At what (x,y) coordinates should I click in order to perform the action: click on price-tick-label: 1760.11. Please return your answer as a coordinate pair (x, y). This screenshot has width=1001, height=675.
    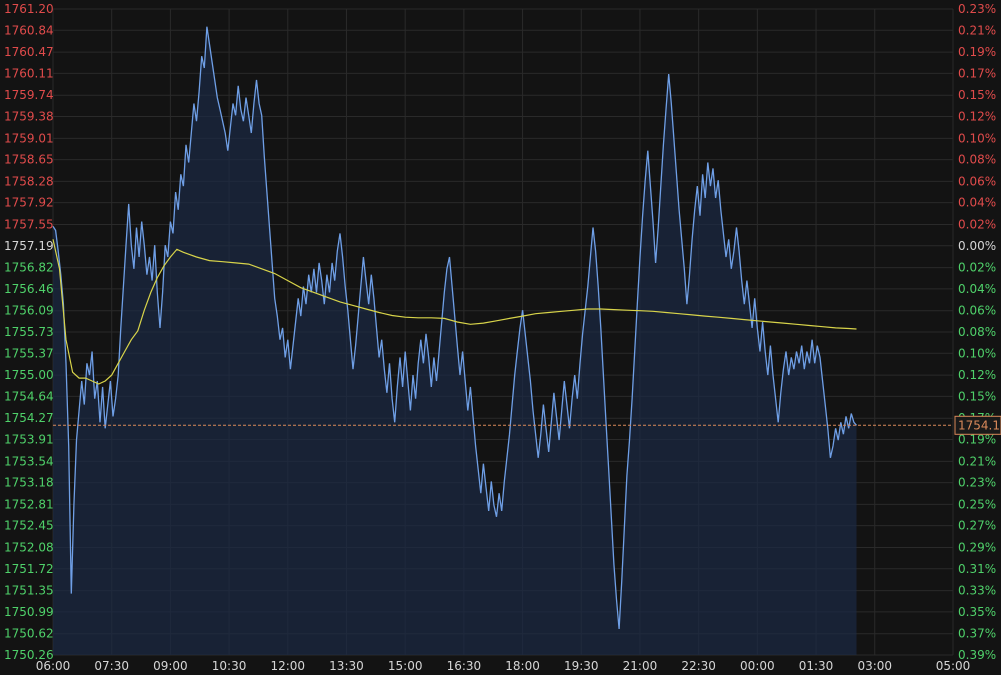
    Looking at the image, I should click on (29, 73).